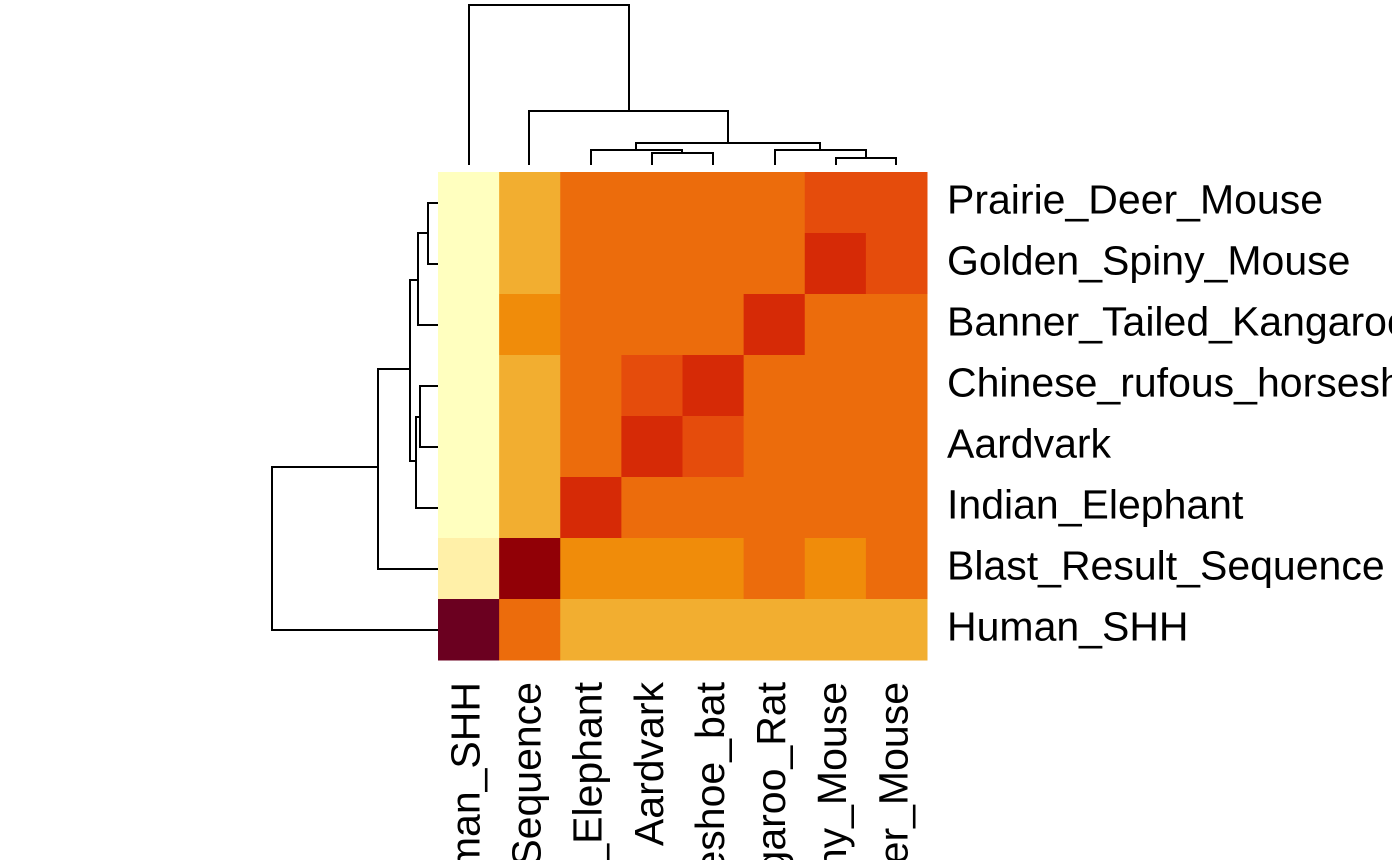 The height and width of the screenshot is (860, 1392). Describe the element at coordinates (832, 771) in the screenshot. I see `column-label: Golden_Spiny_Mouse` at that location.